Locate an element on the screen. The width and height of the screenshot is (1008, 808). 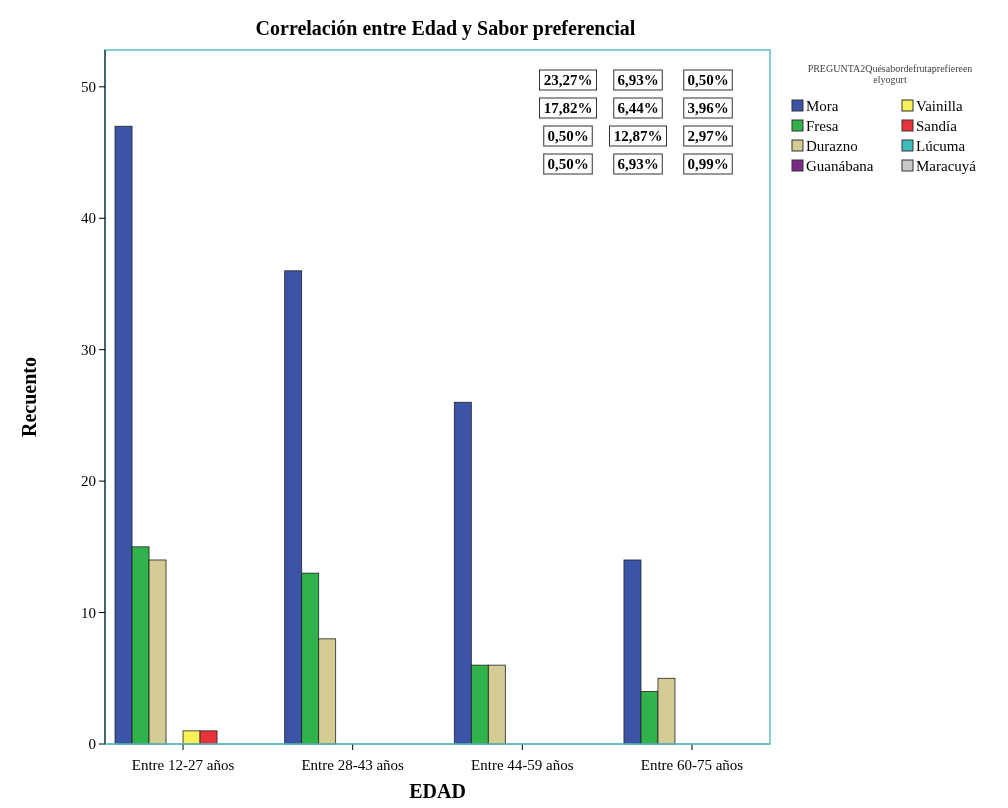
chart-title: Correlación entre Edad y Sabor preferencial is located at coordinates (445, 28).